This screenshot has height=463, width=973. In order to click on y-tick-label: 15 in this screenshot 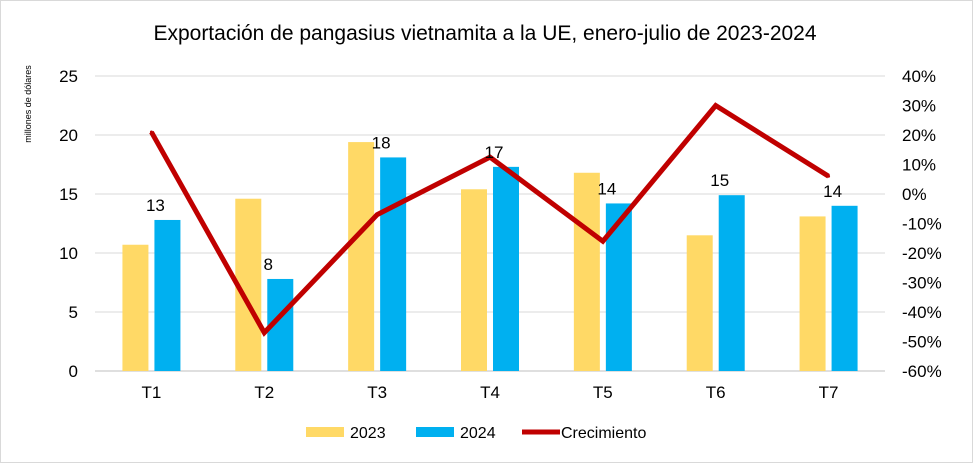, I will do `click(68, 194)`.